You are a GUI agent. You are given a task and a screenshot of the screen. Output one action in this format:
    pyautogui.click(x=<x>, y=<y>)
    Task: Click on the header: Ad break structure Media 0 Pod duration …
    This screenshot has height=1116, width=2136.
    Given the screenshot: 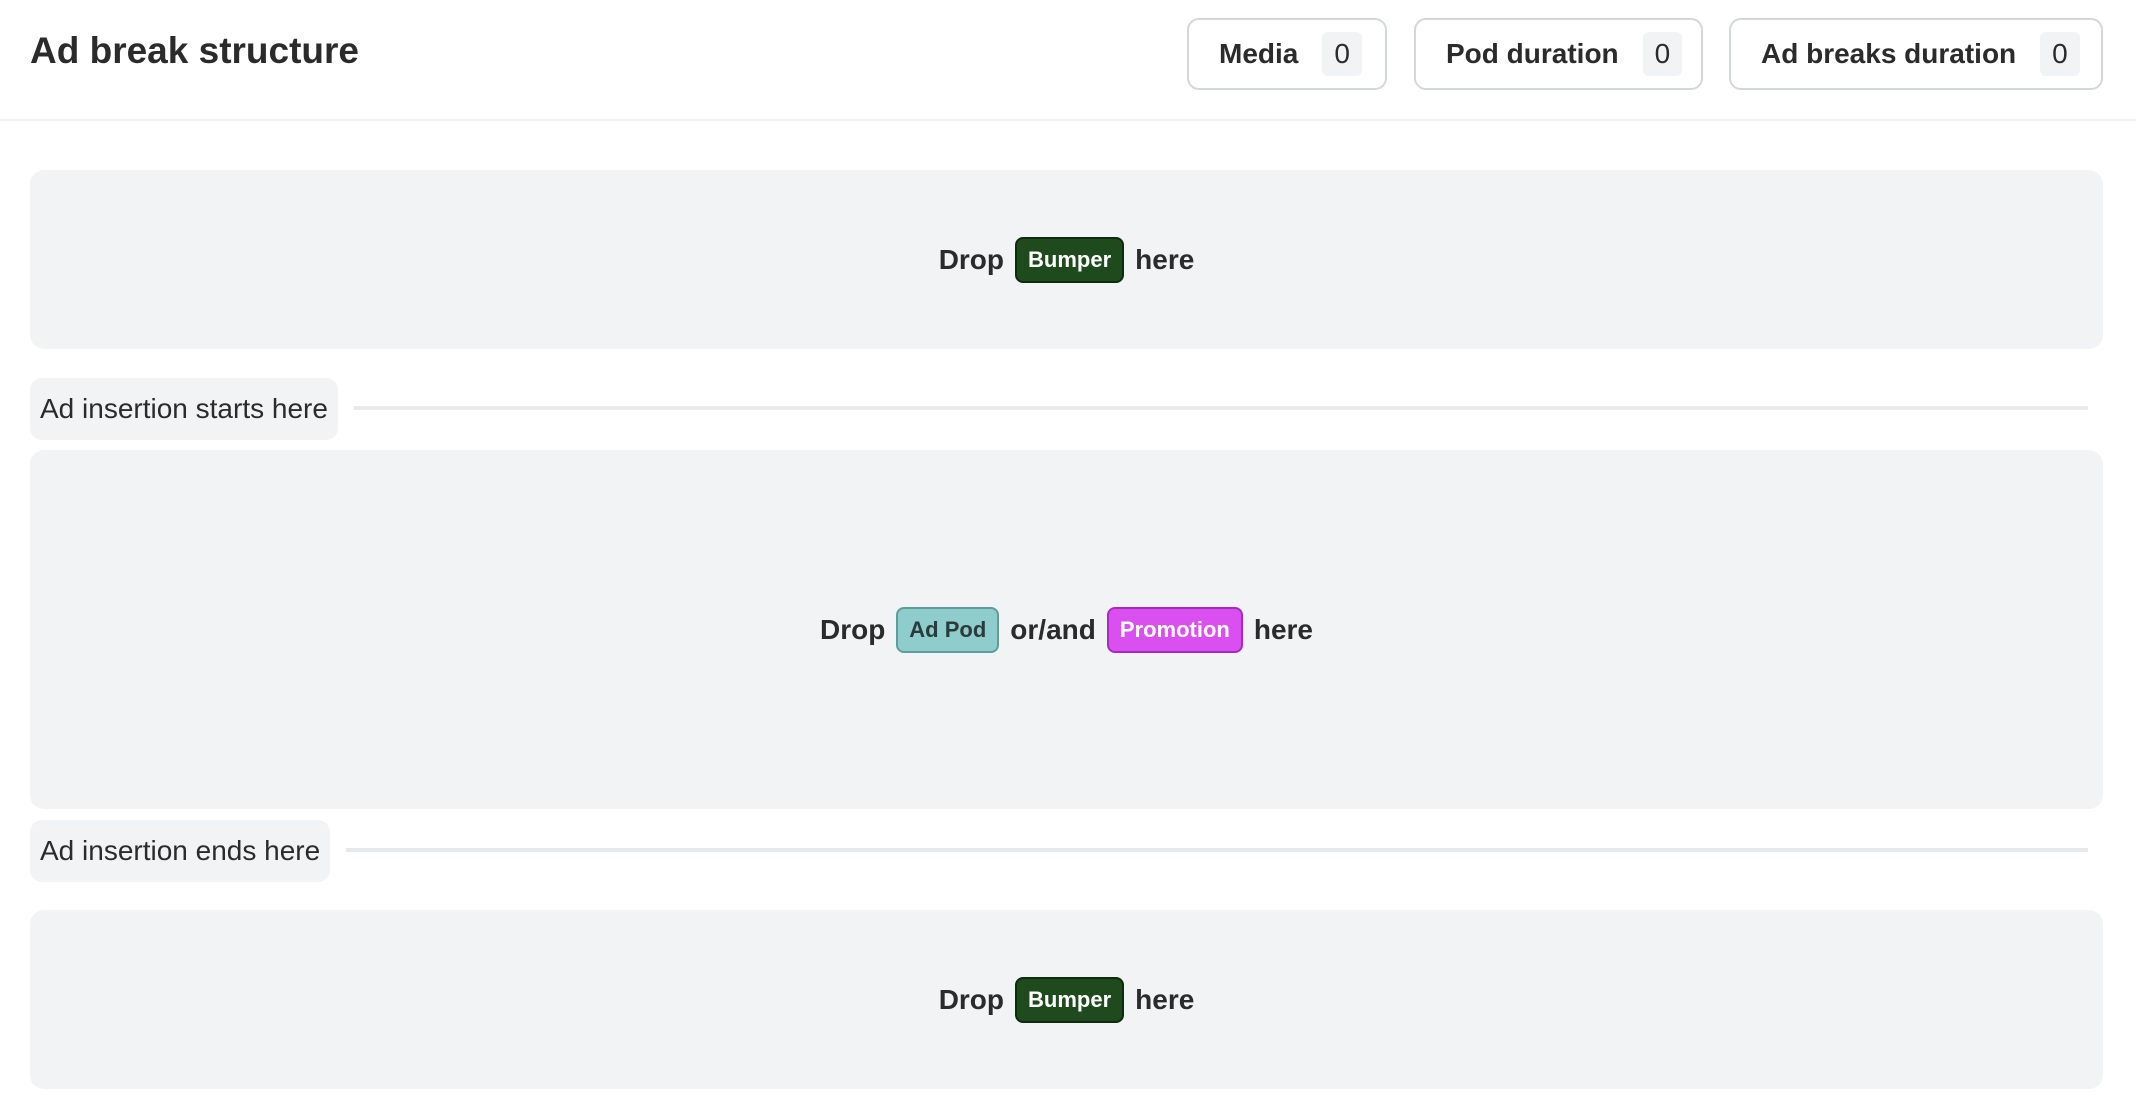 What is the action you would take?
    pyautogui.click(x=1068, y=60)
    